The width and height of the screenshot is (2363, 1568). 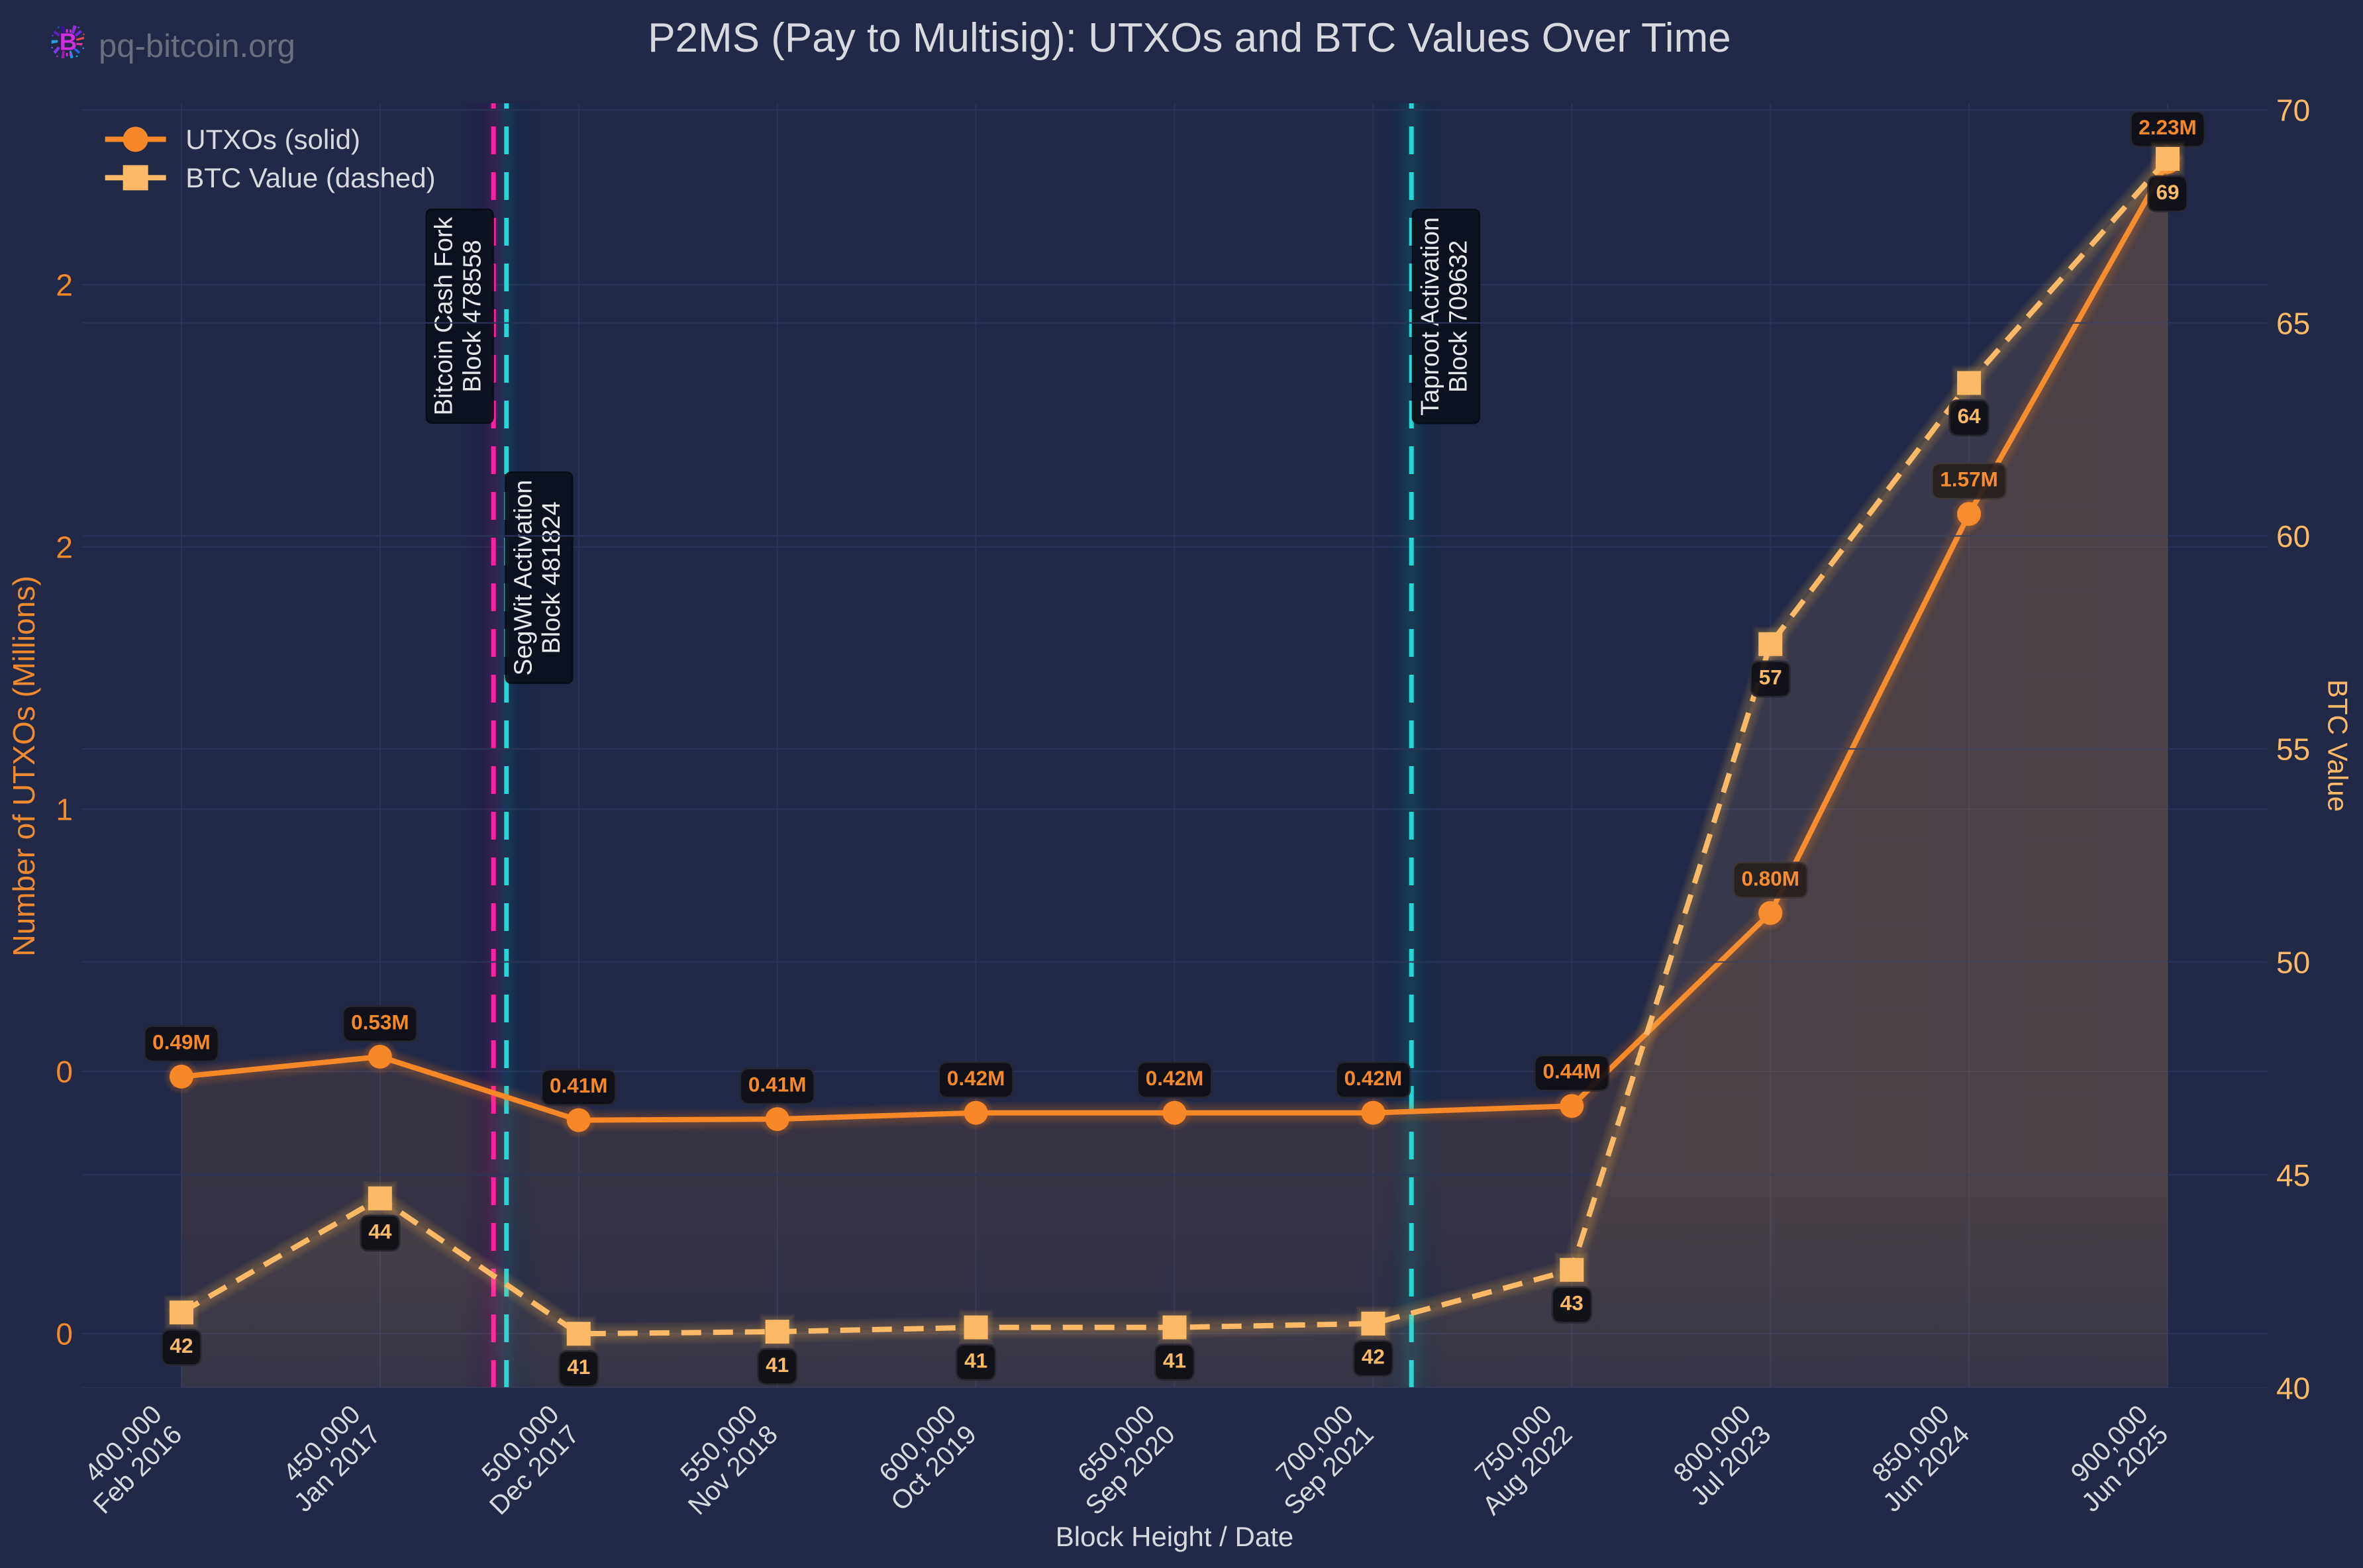 I want to click on svg-text: 0.53M, so click(x=380, y=1022).